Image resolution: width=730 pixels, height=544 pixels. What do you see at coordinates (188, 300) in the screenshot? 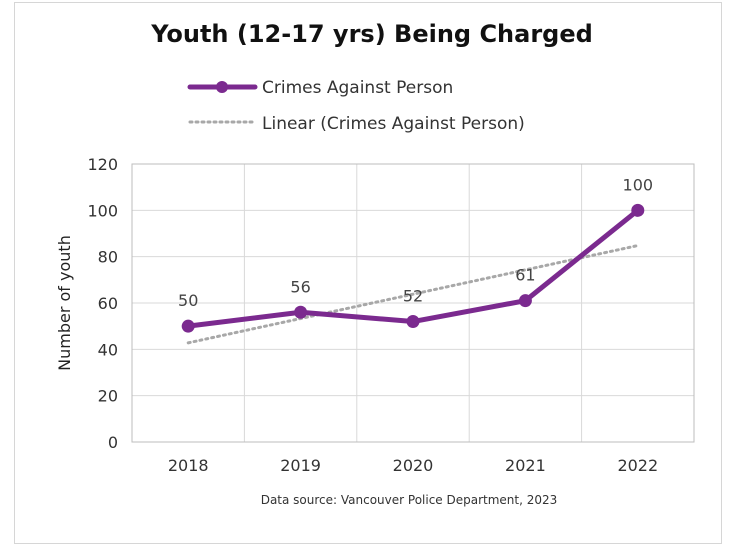
I see `data-label: 50` at bounding box center [188, 300].